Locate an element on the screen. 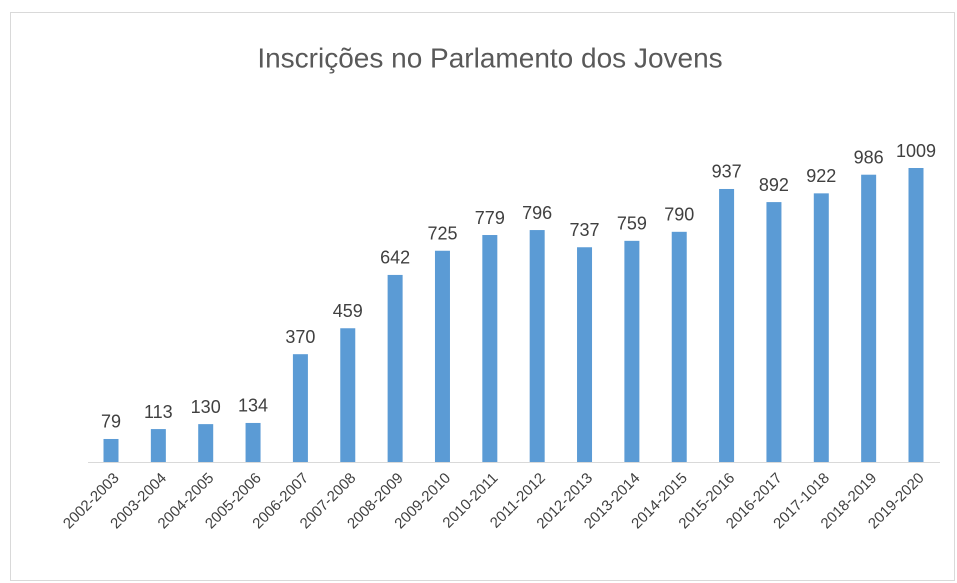 This screenshot has height=583, width=957. data-label: 892 is located at coordinates (774, 185).